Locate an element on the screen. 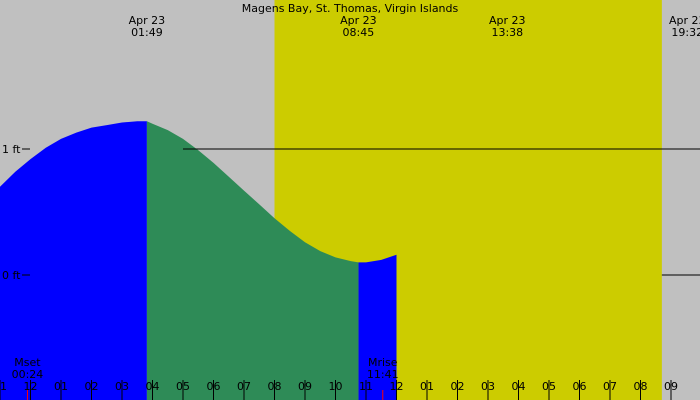  x-tick-label-2: 01 is located at coordinates (61, 386).